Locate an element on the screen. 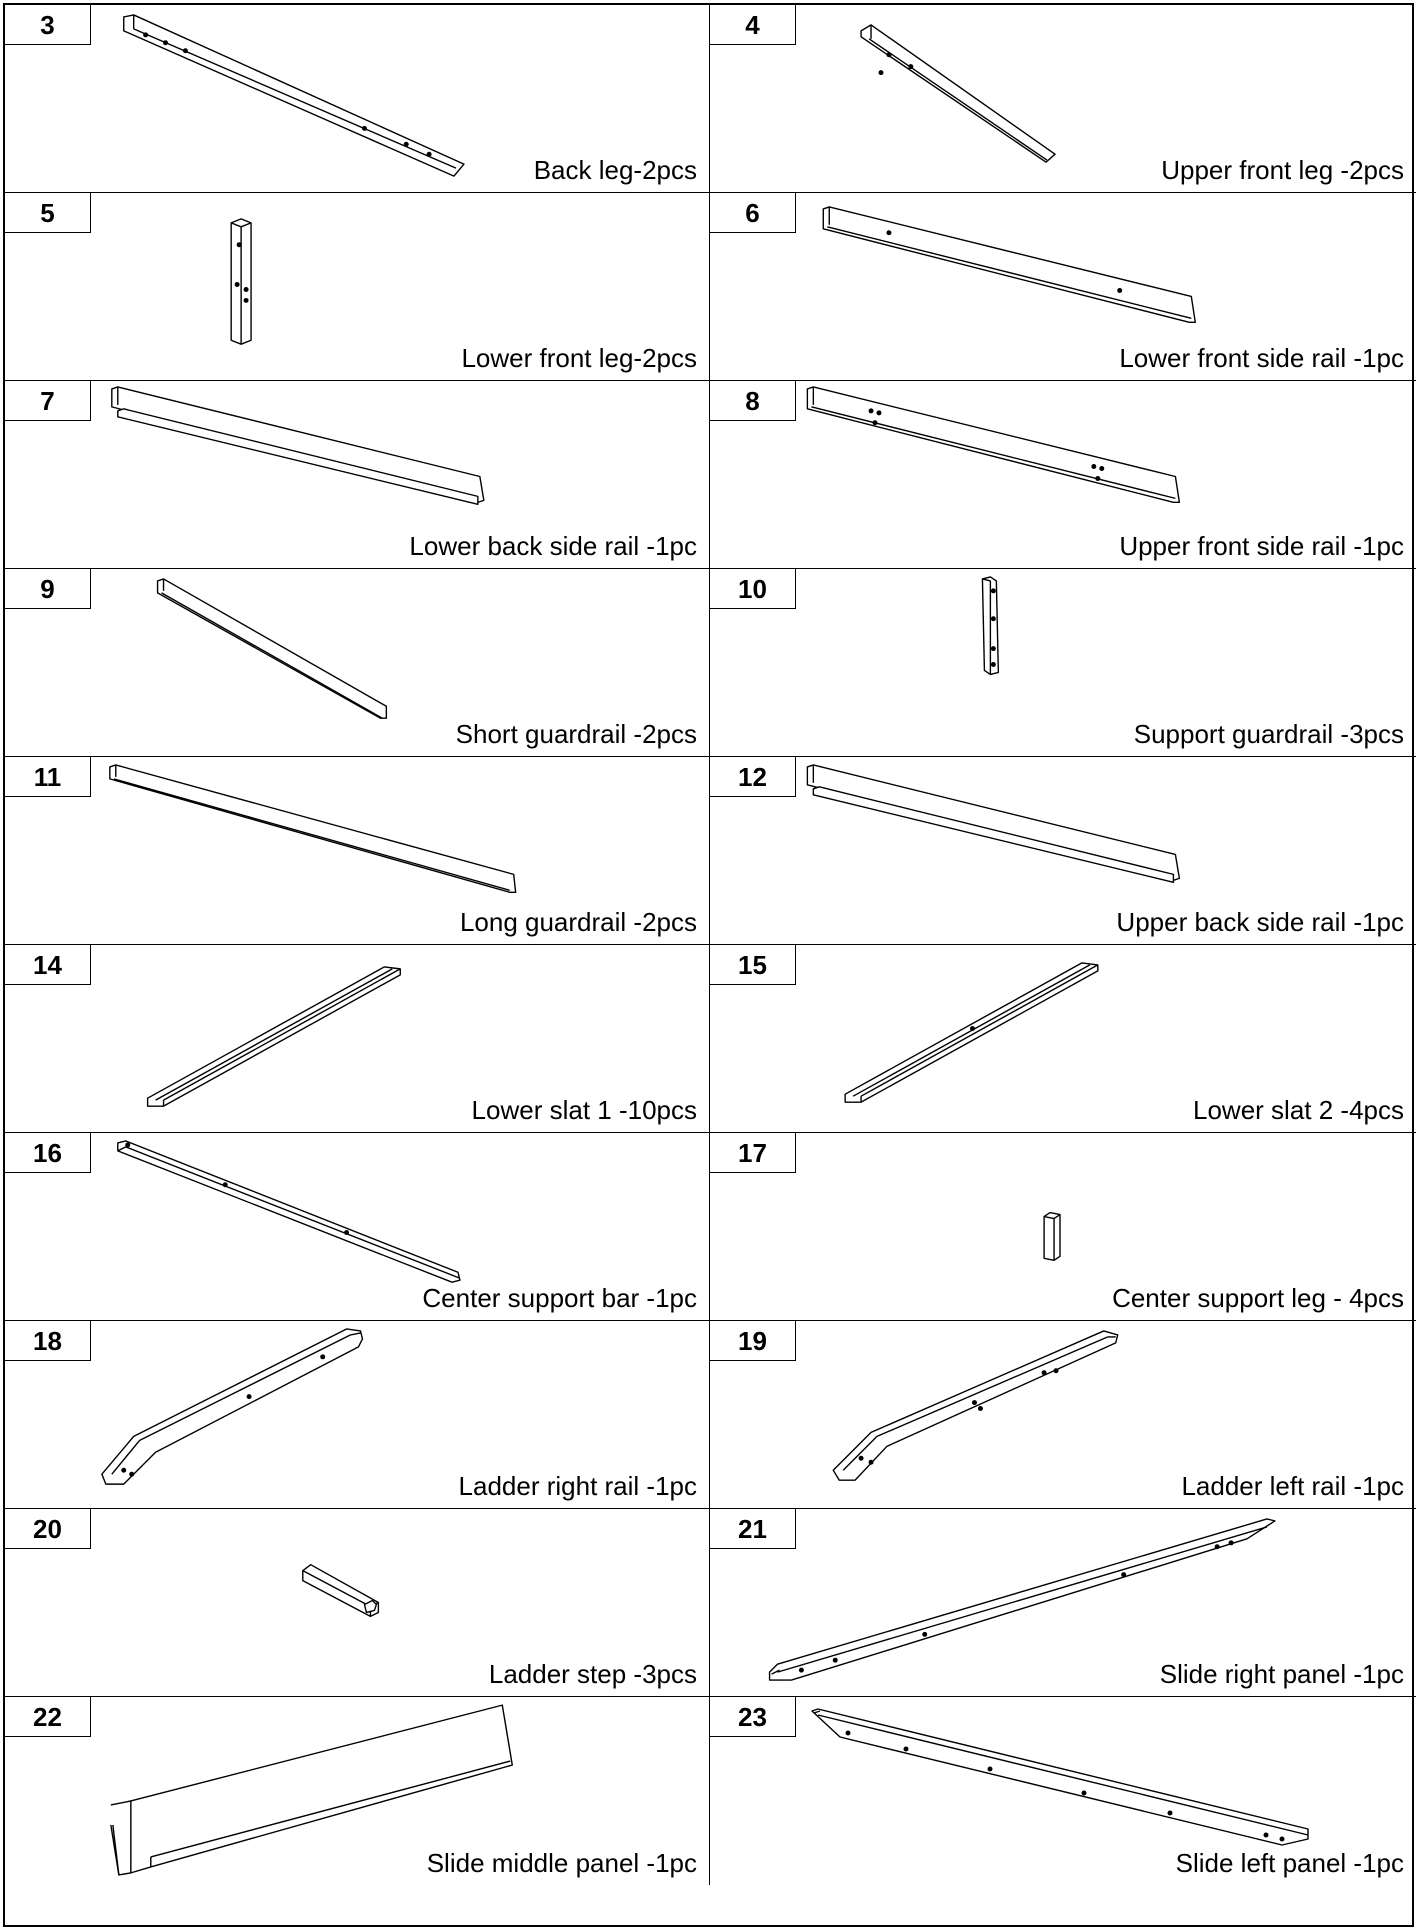 The width and height of the screenshot is (1418, 1930). part-label: Ladder step -3pcs is located at coordinates (592, 1674).